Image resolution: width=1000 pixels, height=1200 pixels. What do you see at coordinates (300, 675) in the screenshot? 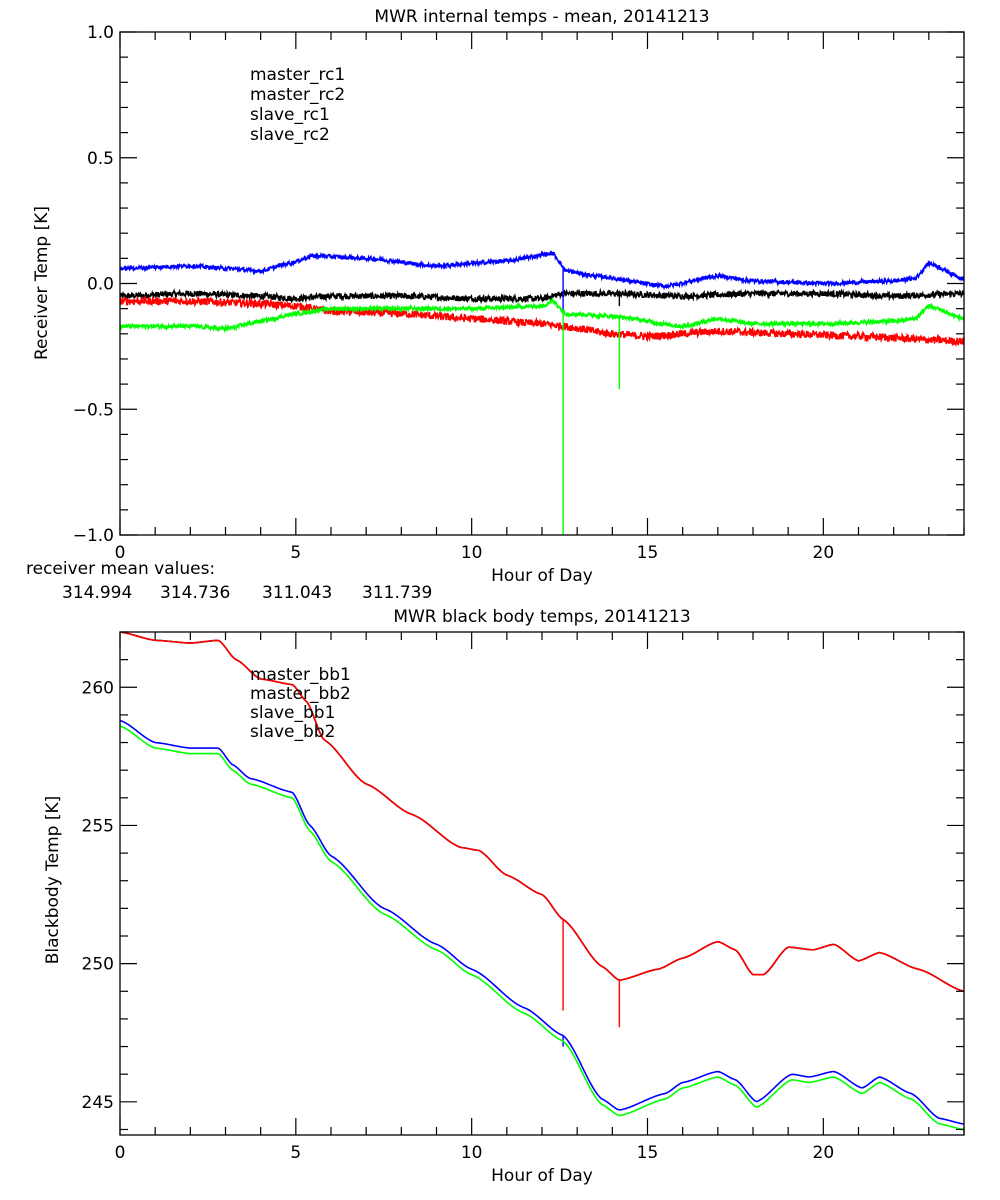
I see `legend-entry-master_bb1: master_bb1` at bounding box center [300, 675].